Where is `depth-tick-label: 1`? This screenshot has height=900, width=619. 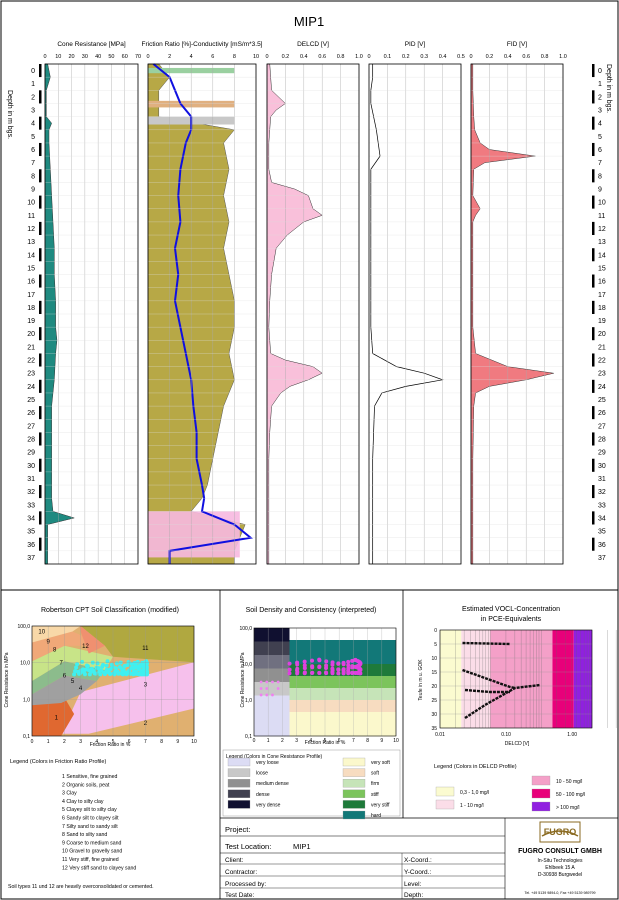 depth-tick-label: 1 is located at coordinates (600, 84).